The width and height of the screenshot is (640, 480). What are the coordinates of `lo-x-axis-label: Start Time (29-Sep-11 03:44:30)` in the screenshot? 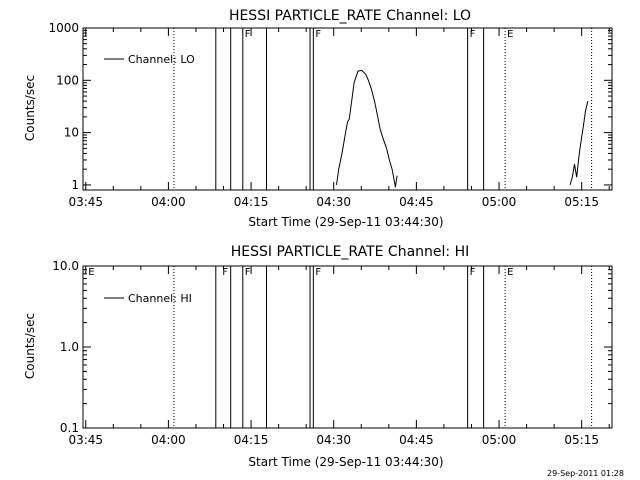 It's located at (345, 222).